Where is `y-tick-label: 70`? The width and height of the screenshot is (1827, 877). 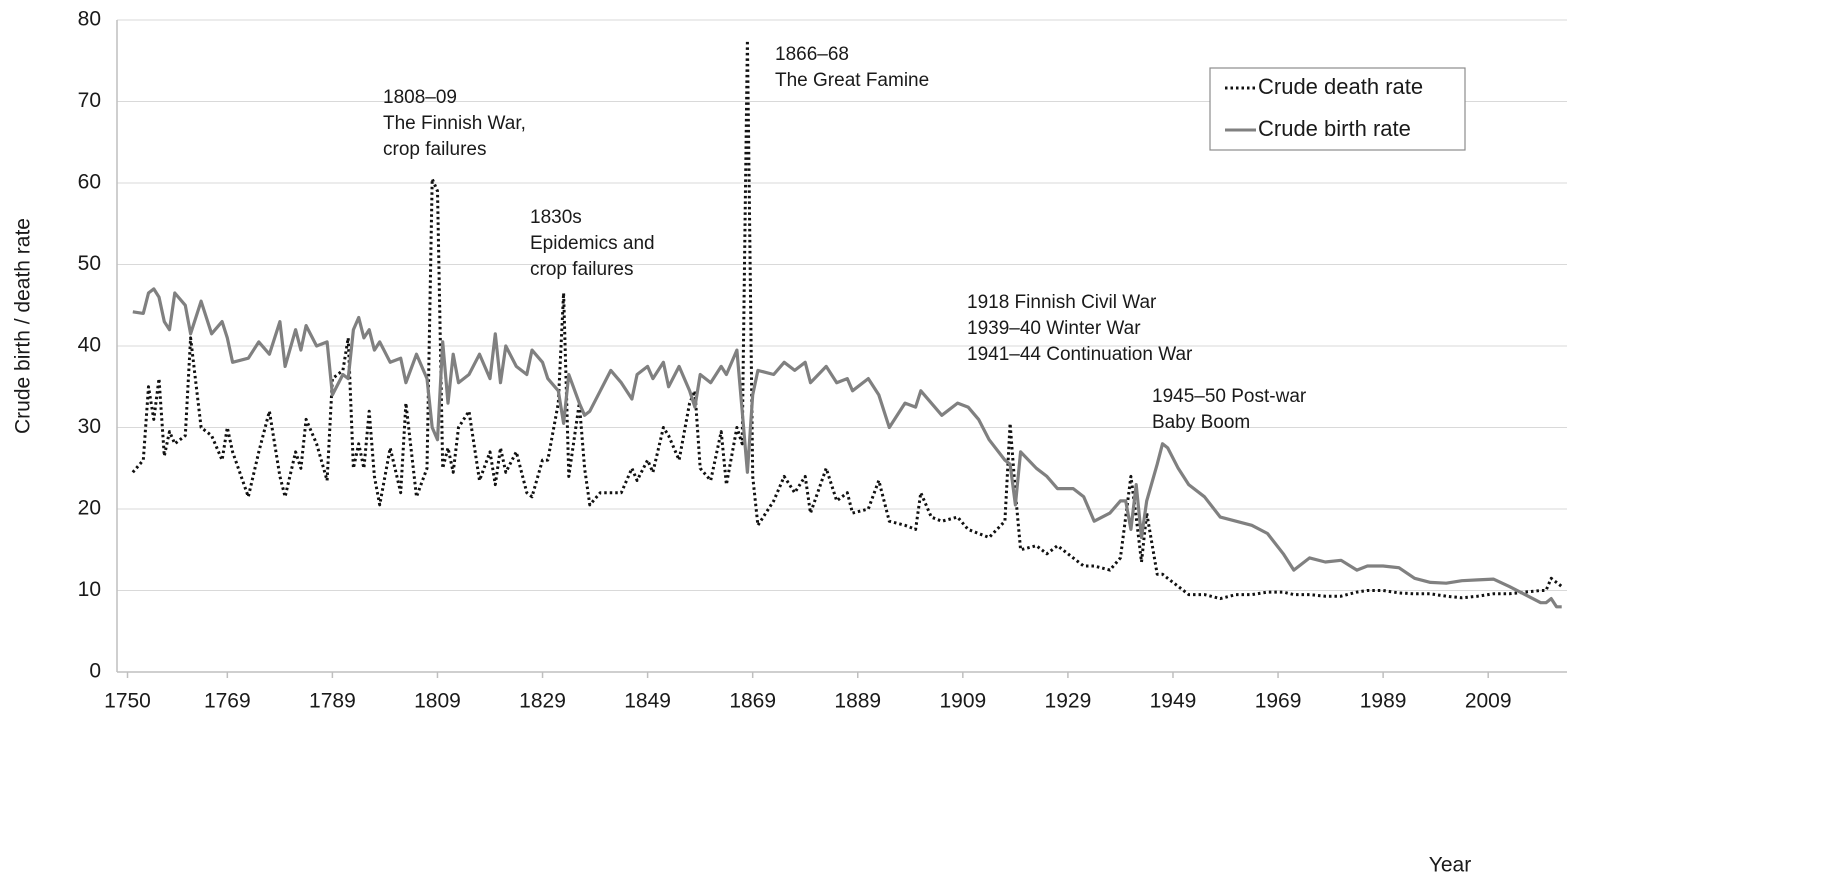 y-tick-label: 70 is located at coordinates (89, 100).